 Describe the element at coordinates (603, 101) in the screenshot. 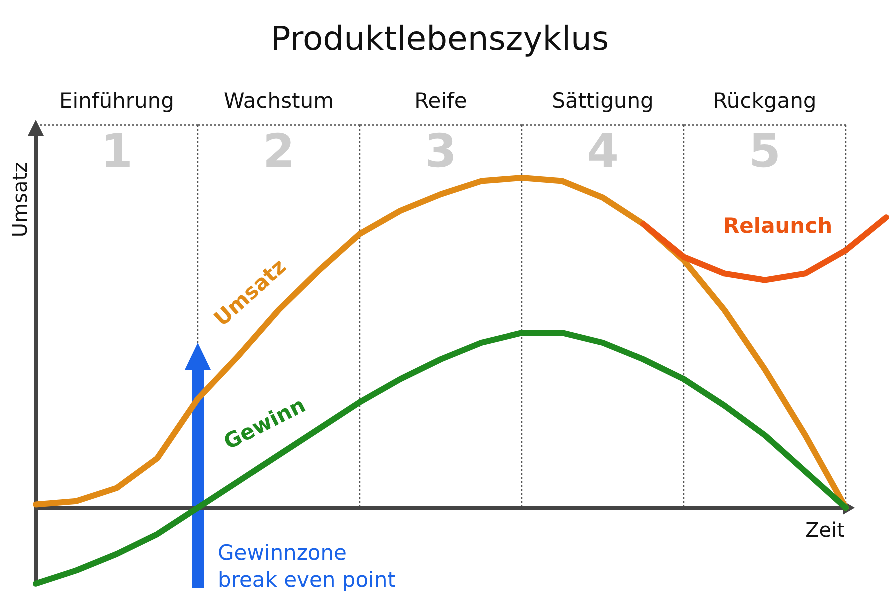

I see `text: Sättigung` at that location.